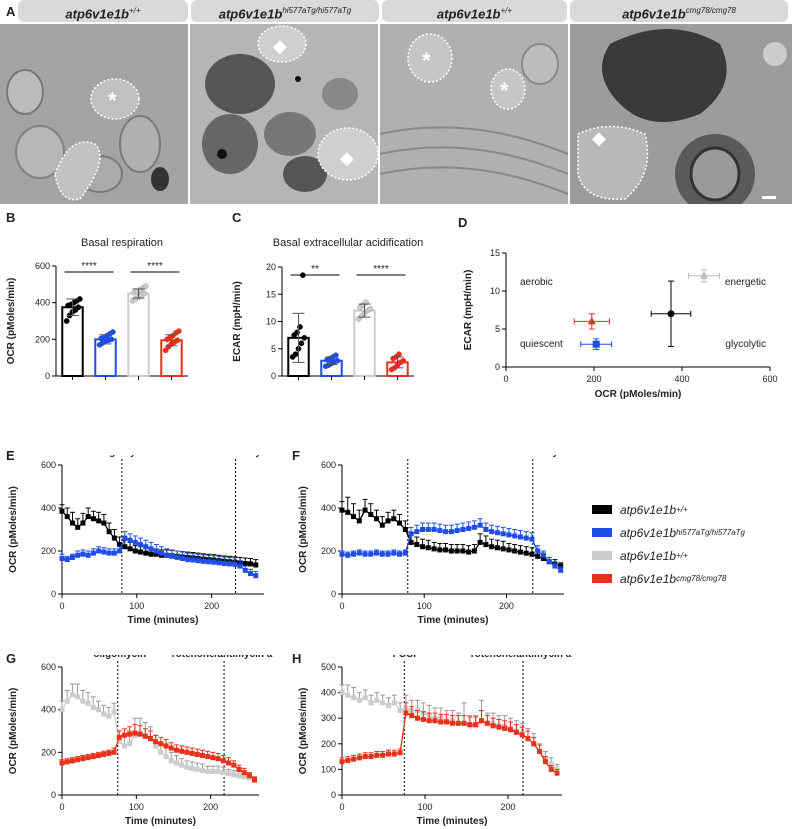 This screenshot has height=829, width=792. Describe the element at coordinates (682, 555) in the screenshot. I see `legend-label-sup: +/+` at that location.